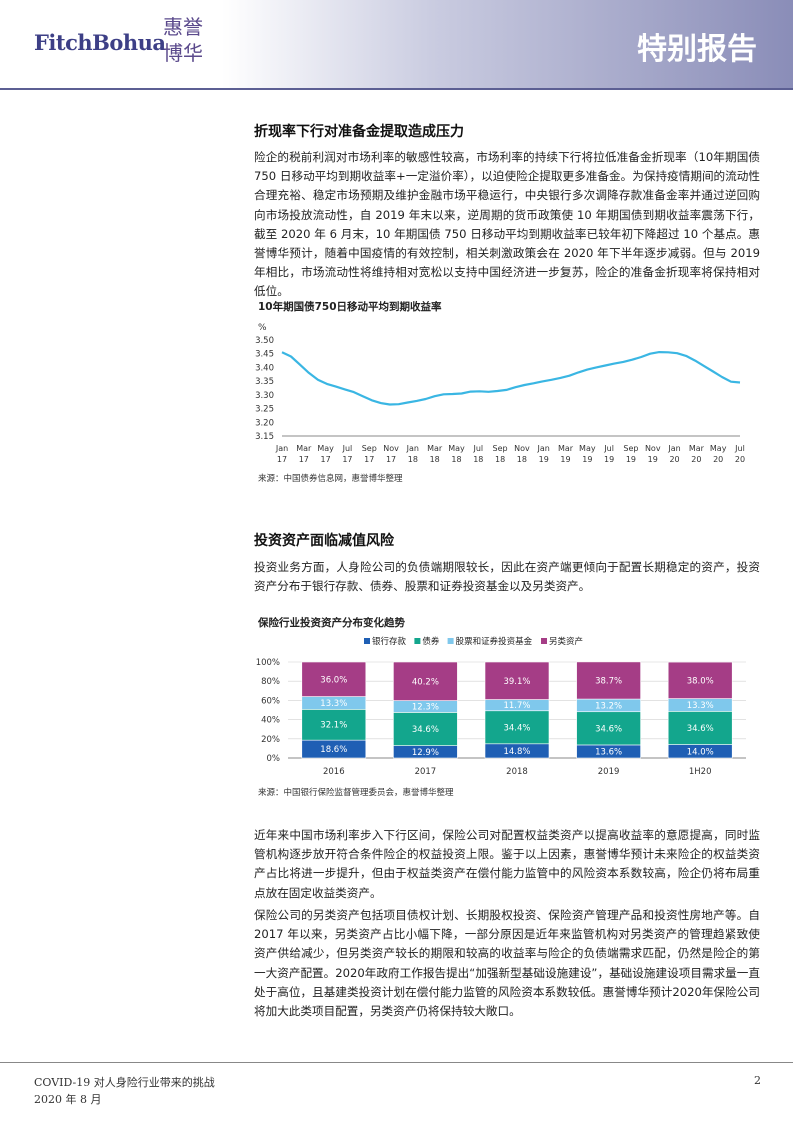  What do you see at coordinates (426, 772) in the screenshot?
I see `bar-chart-x-tick: 2017` at bounding box center [426, 772].